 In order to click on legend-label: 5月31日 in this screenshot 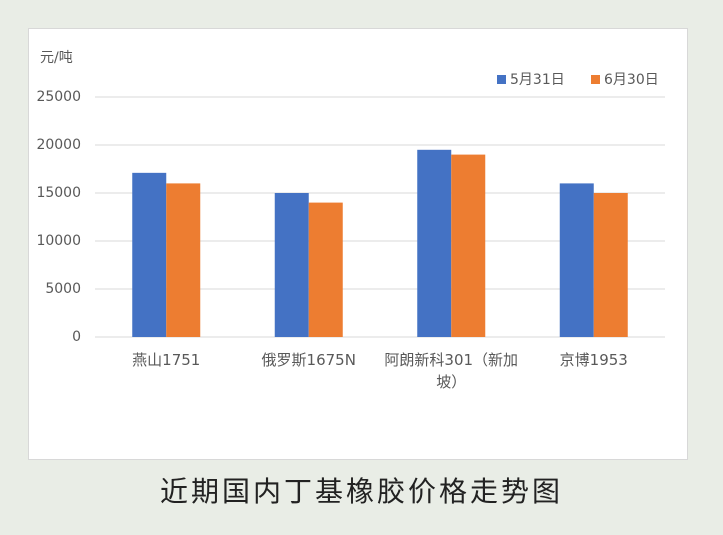, I will do `click(537, 80)`.